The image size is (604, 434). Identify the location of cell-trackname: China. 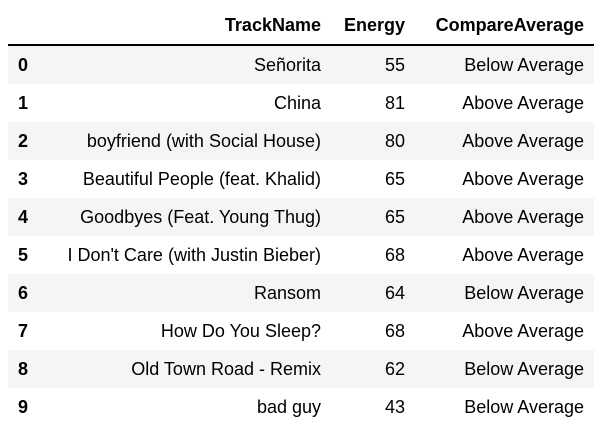
(297, 102).